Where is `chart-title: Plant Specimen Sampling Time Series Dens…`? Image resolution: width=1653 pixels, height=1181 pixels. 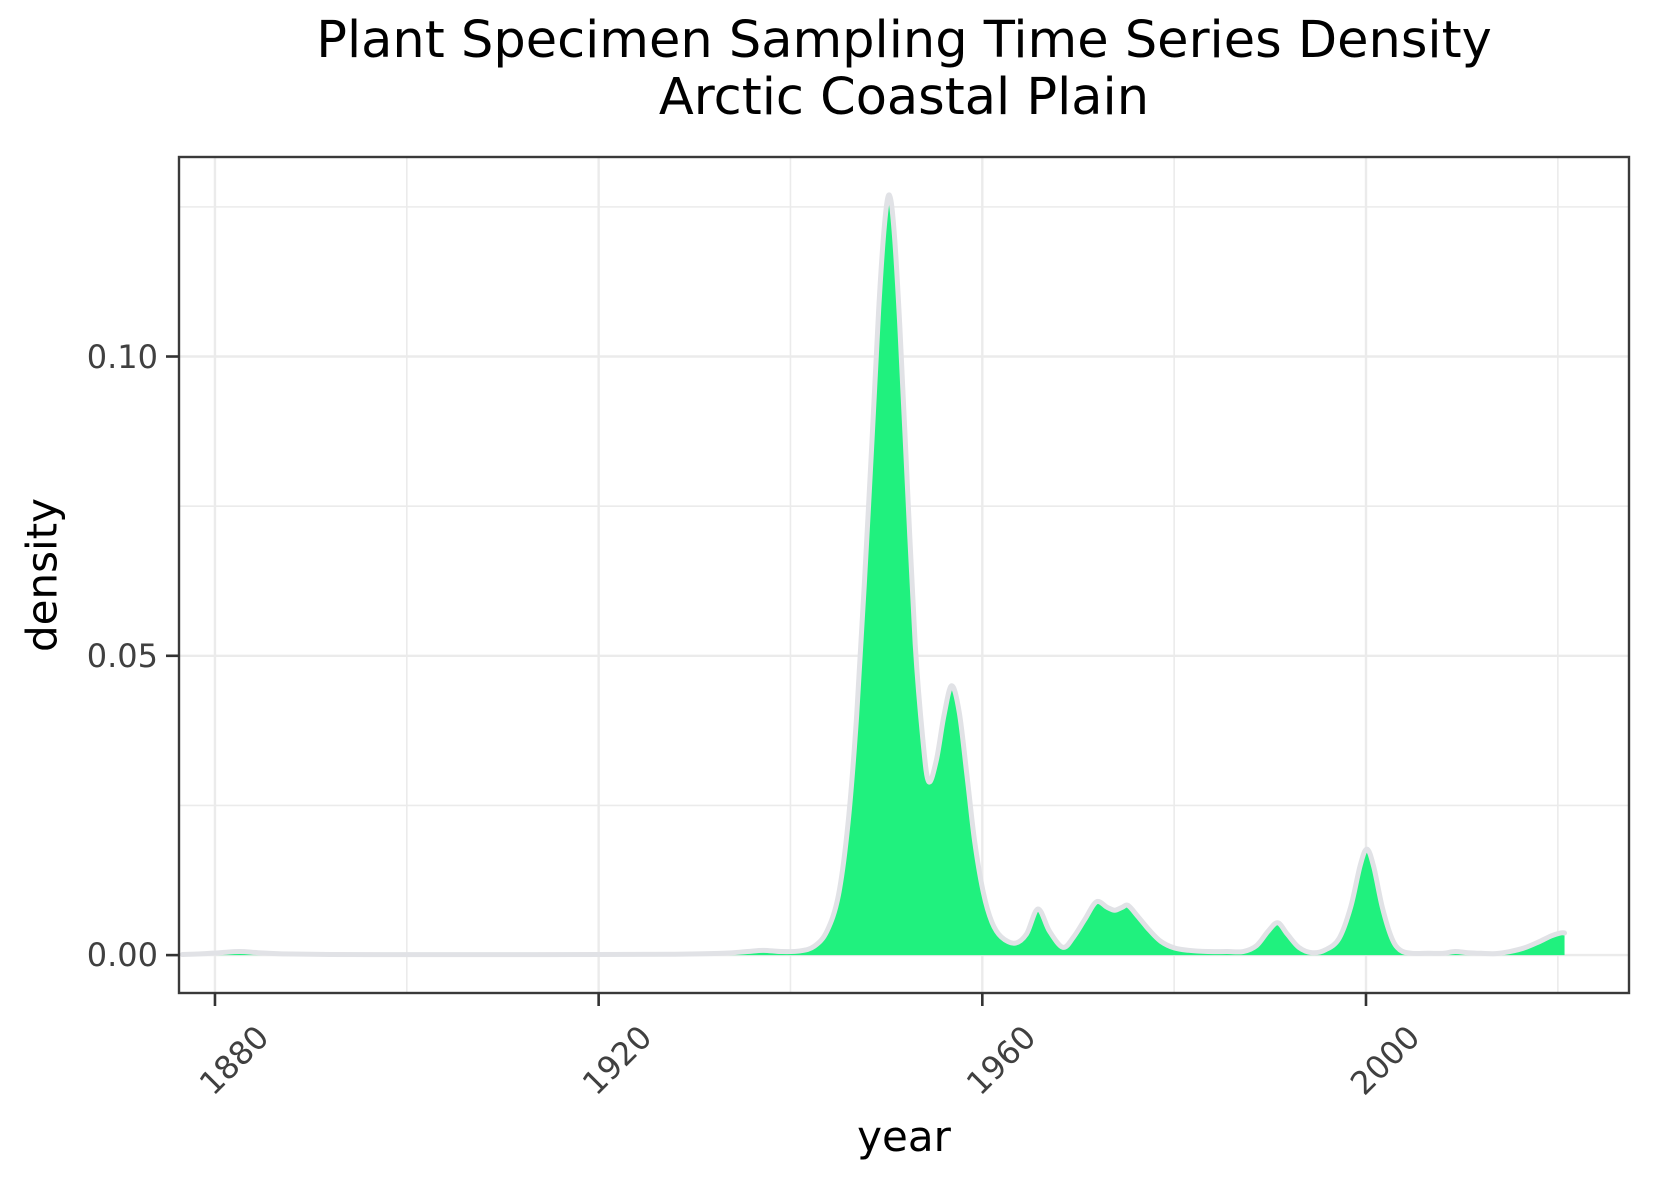
chart-title: Plant Specimen Sampling Time Series Dens… is located at coordinates (904, 69).